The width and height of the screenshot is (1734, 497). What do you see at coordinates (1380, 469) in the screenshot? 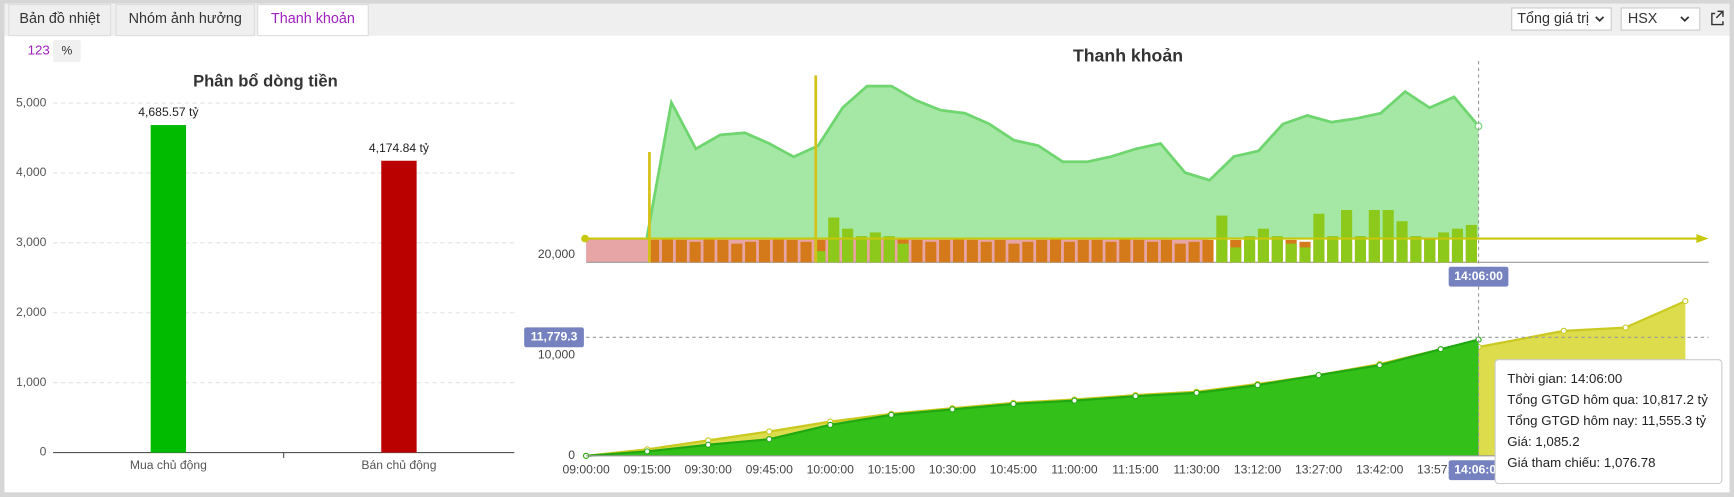
I see `x-tick-label: 13:42:00` at bounding box center [1380, 469].